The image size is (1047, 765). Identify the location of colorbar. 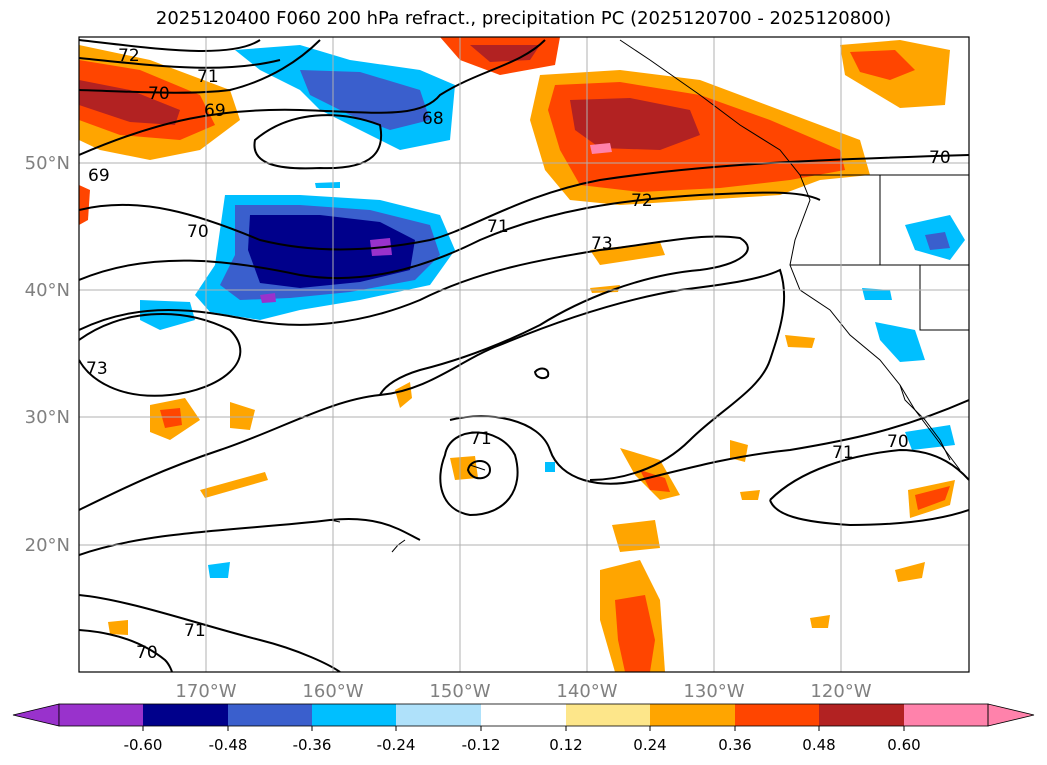
(523, 717).